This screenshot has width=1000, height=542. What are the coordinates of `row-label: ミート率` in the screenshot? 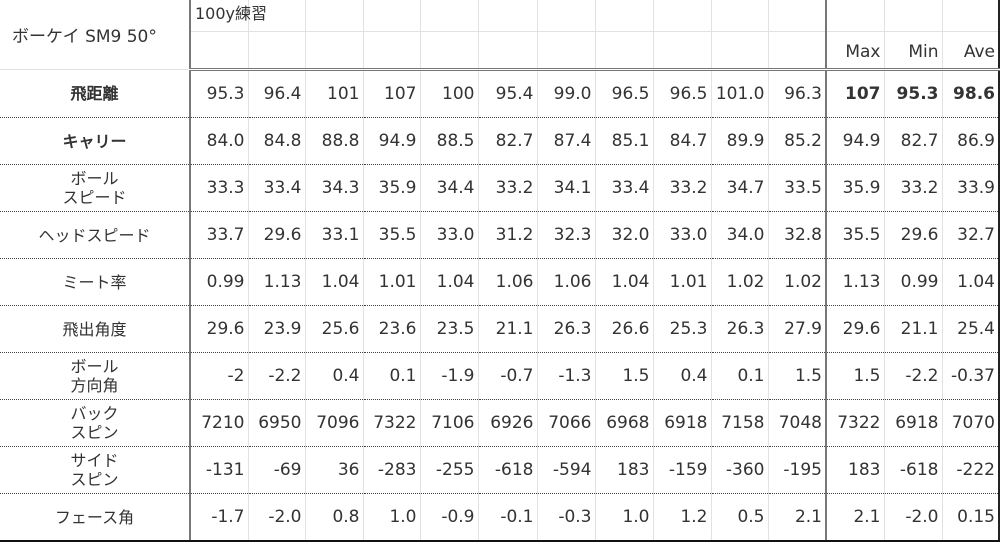 It's located at (95, 282).